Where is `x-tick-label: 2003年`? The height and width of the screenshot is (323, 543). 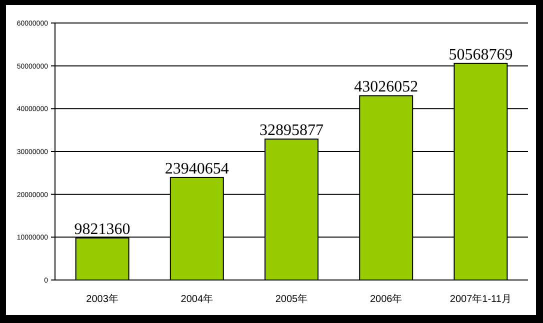 x-tick-label: 2003年 is located at coordinates (102, 299).